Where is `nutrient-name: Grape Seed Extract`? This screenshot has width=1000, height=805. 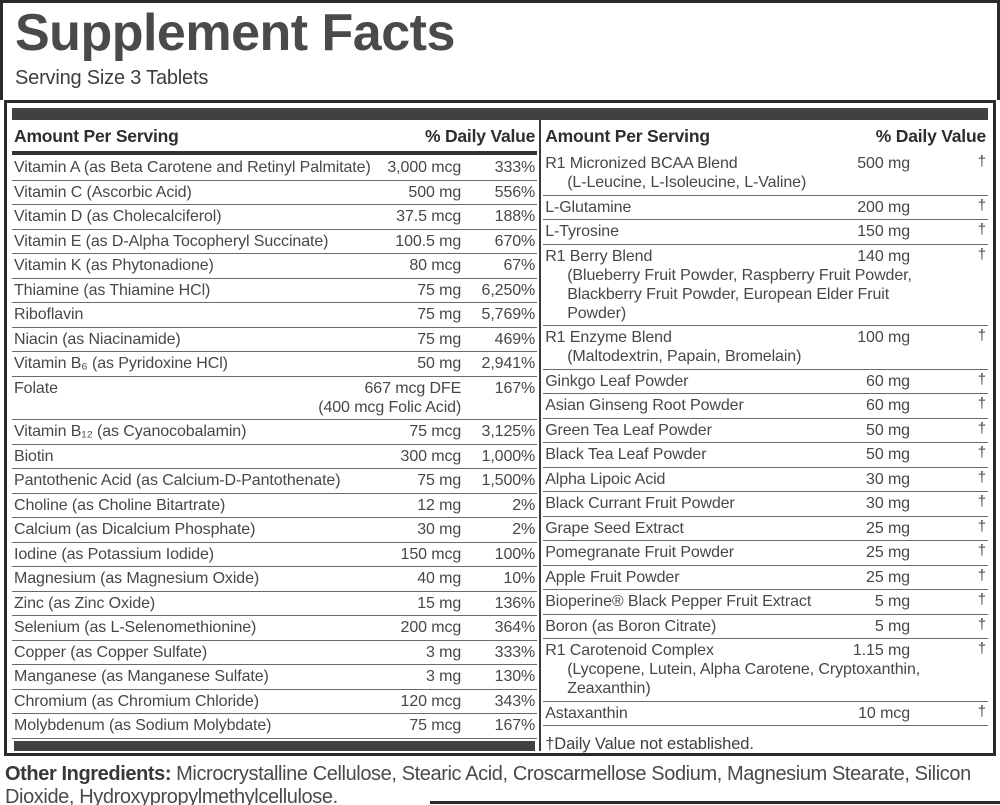
nutrient-name: Grape Seed Extract is located at coordinates (614, 528).